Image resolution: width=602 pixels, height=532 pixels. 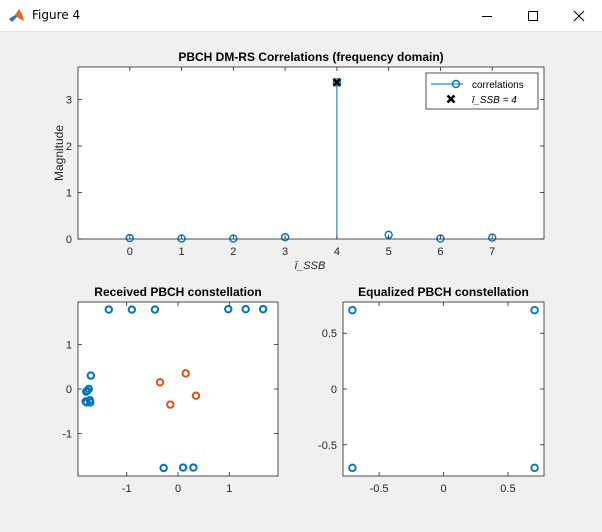 I want to click on received-constellation-chart: Received PBCH constellation -1 0 1 -1 0 1, so click(x=170, y=390).